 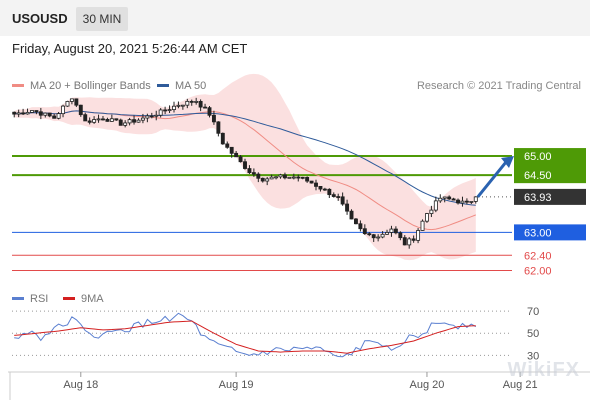 What do you see at coordinates (130, 48) in the screenshot?
I see `chart-datetime: Friday, August 20, 2021 5:26:44 AM CET` at bounding box center [130, 48].